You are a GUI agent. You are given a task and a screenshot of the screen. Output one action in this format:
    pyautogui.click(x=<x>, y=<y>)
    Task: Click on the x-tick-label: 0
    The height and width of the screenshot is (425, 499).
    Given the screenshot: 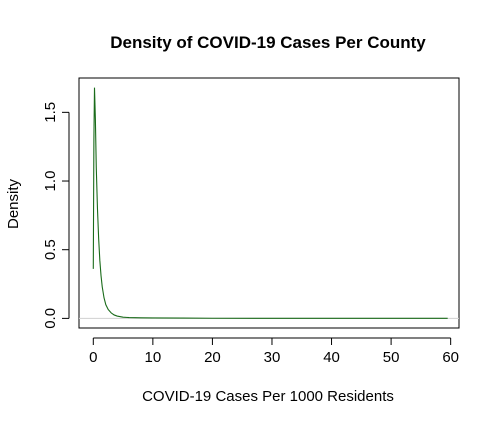 What is the action you would take?
    pyautogui.click(x=93, y=357)
    